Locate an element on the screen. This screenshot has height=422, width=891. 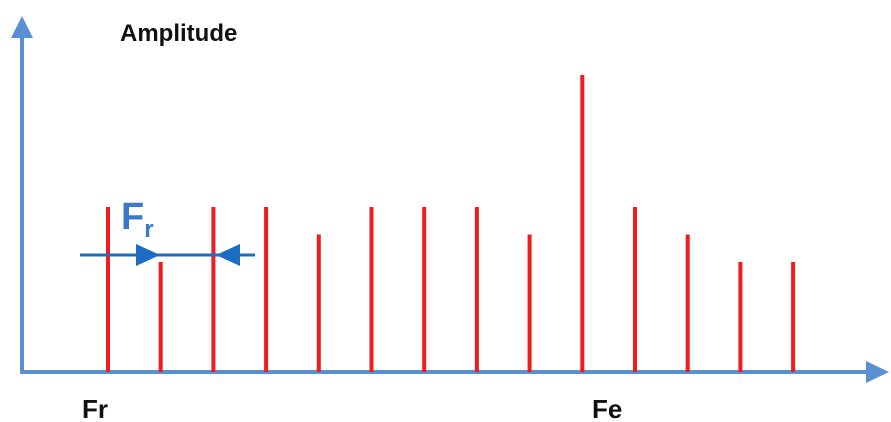
y-axis-arrowhead is located at coordinates (22, 27).